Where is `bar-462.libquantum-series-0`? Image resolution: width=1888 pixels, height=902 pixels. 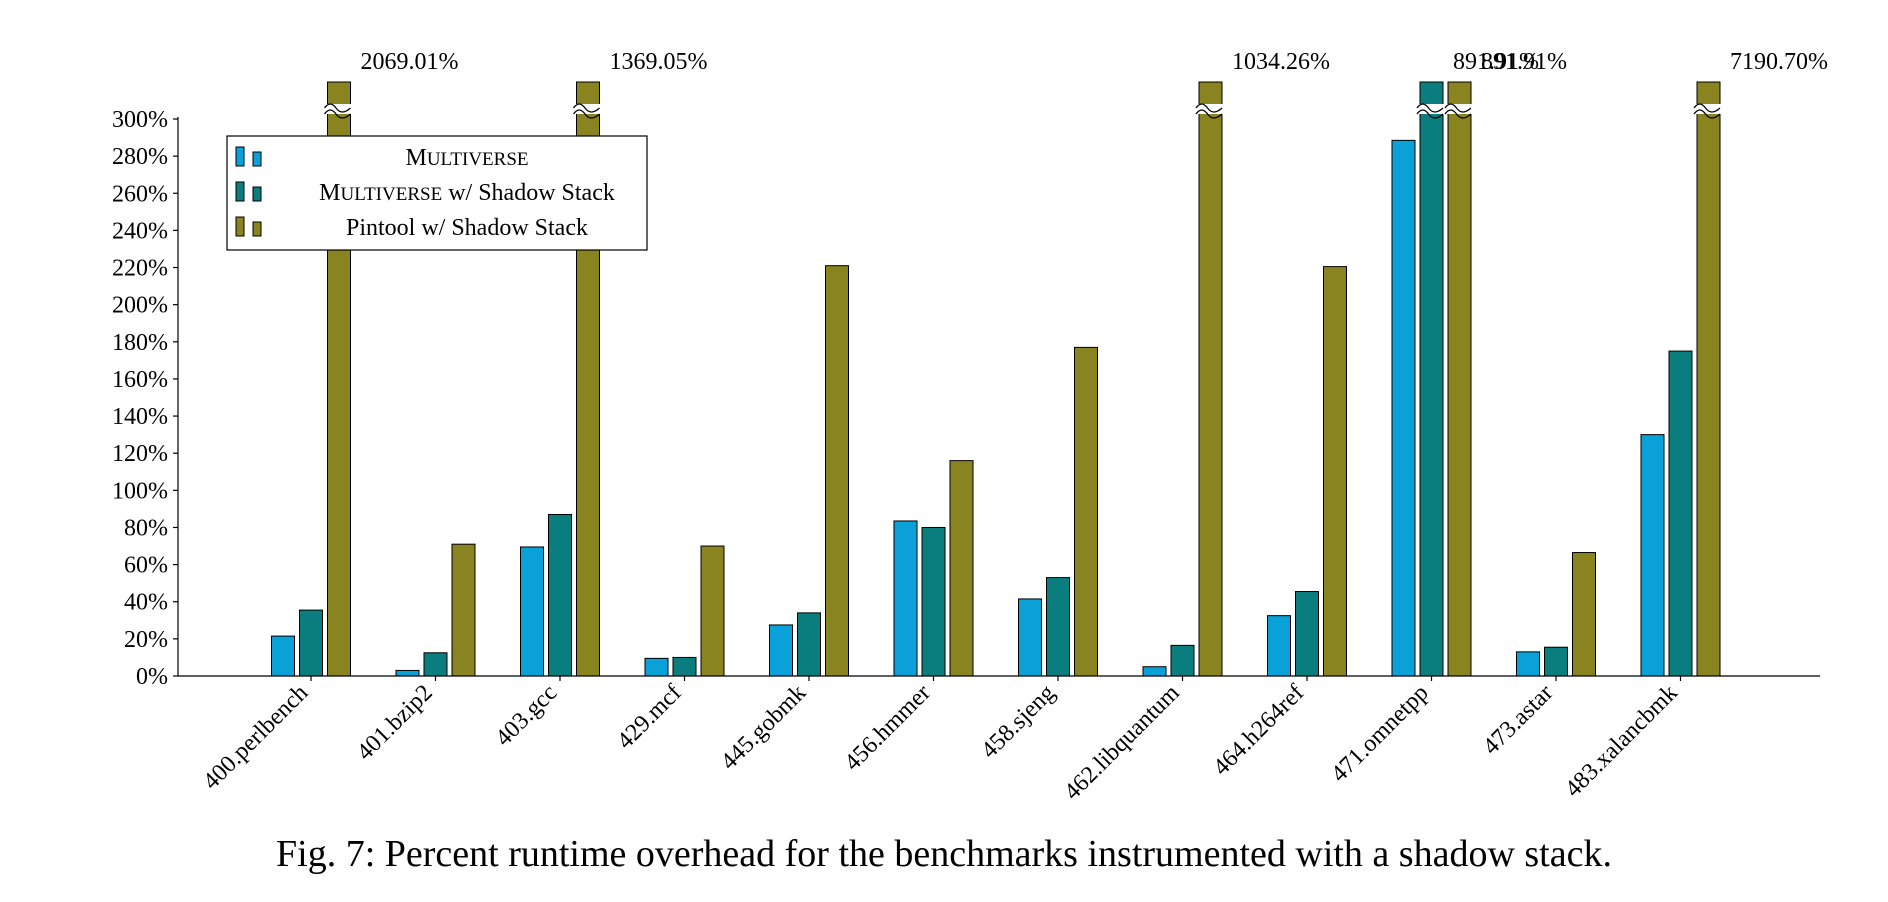
bar-462.libquantum-series-0 is located at coordinates (1154, 671).